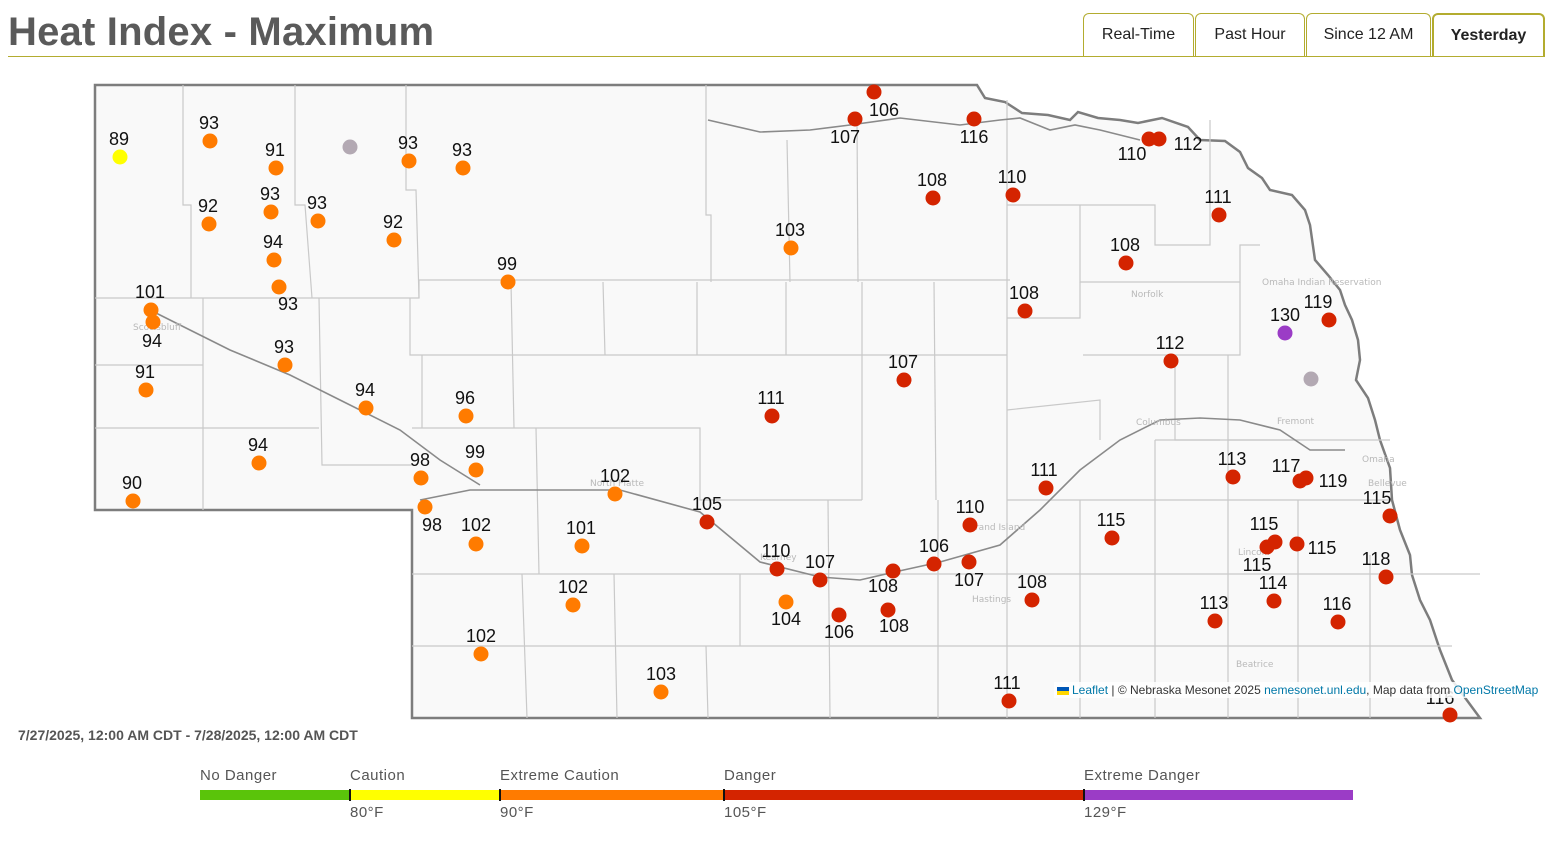 The height and width of the screenshot is (859, 1553). I want to click on station-marker: 92, so click(208, 214).